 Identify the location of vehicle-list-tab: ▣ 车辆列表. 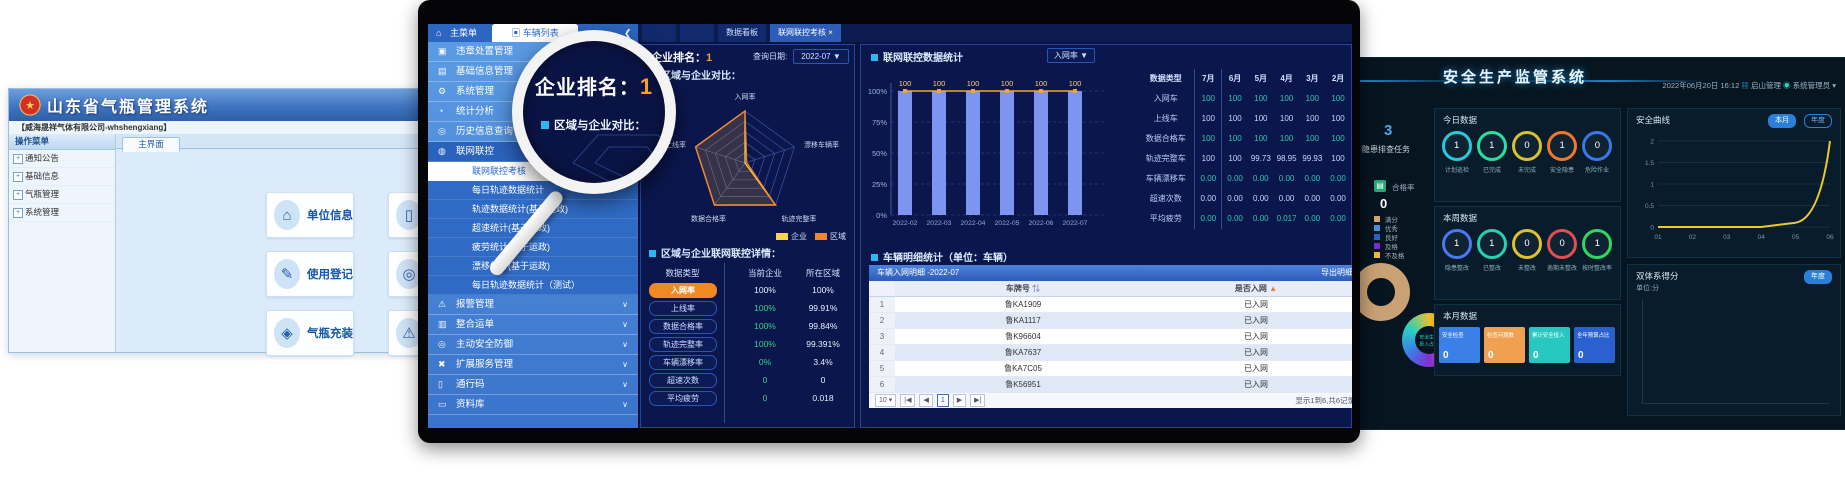
(535, 33).